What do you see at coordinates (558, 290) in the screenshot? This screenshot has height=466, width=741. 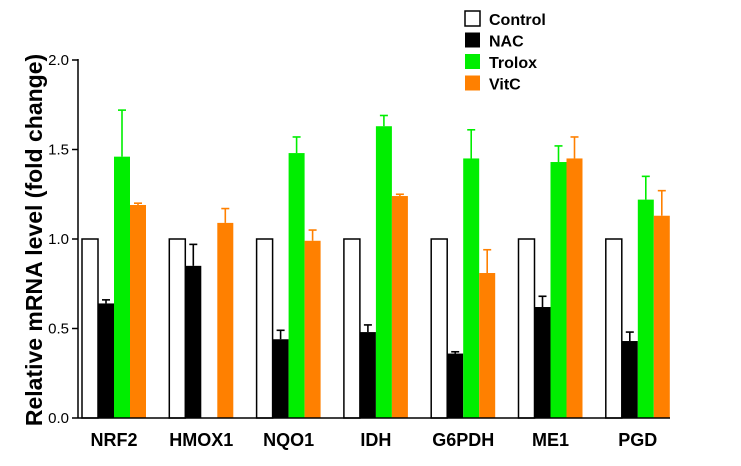 I see `bar-trolox-me1` at bounding box center [558, 290].